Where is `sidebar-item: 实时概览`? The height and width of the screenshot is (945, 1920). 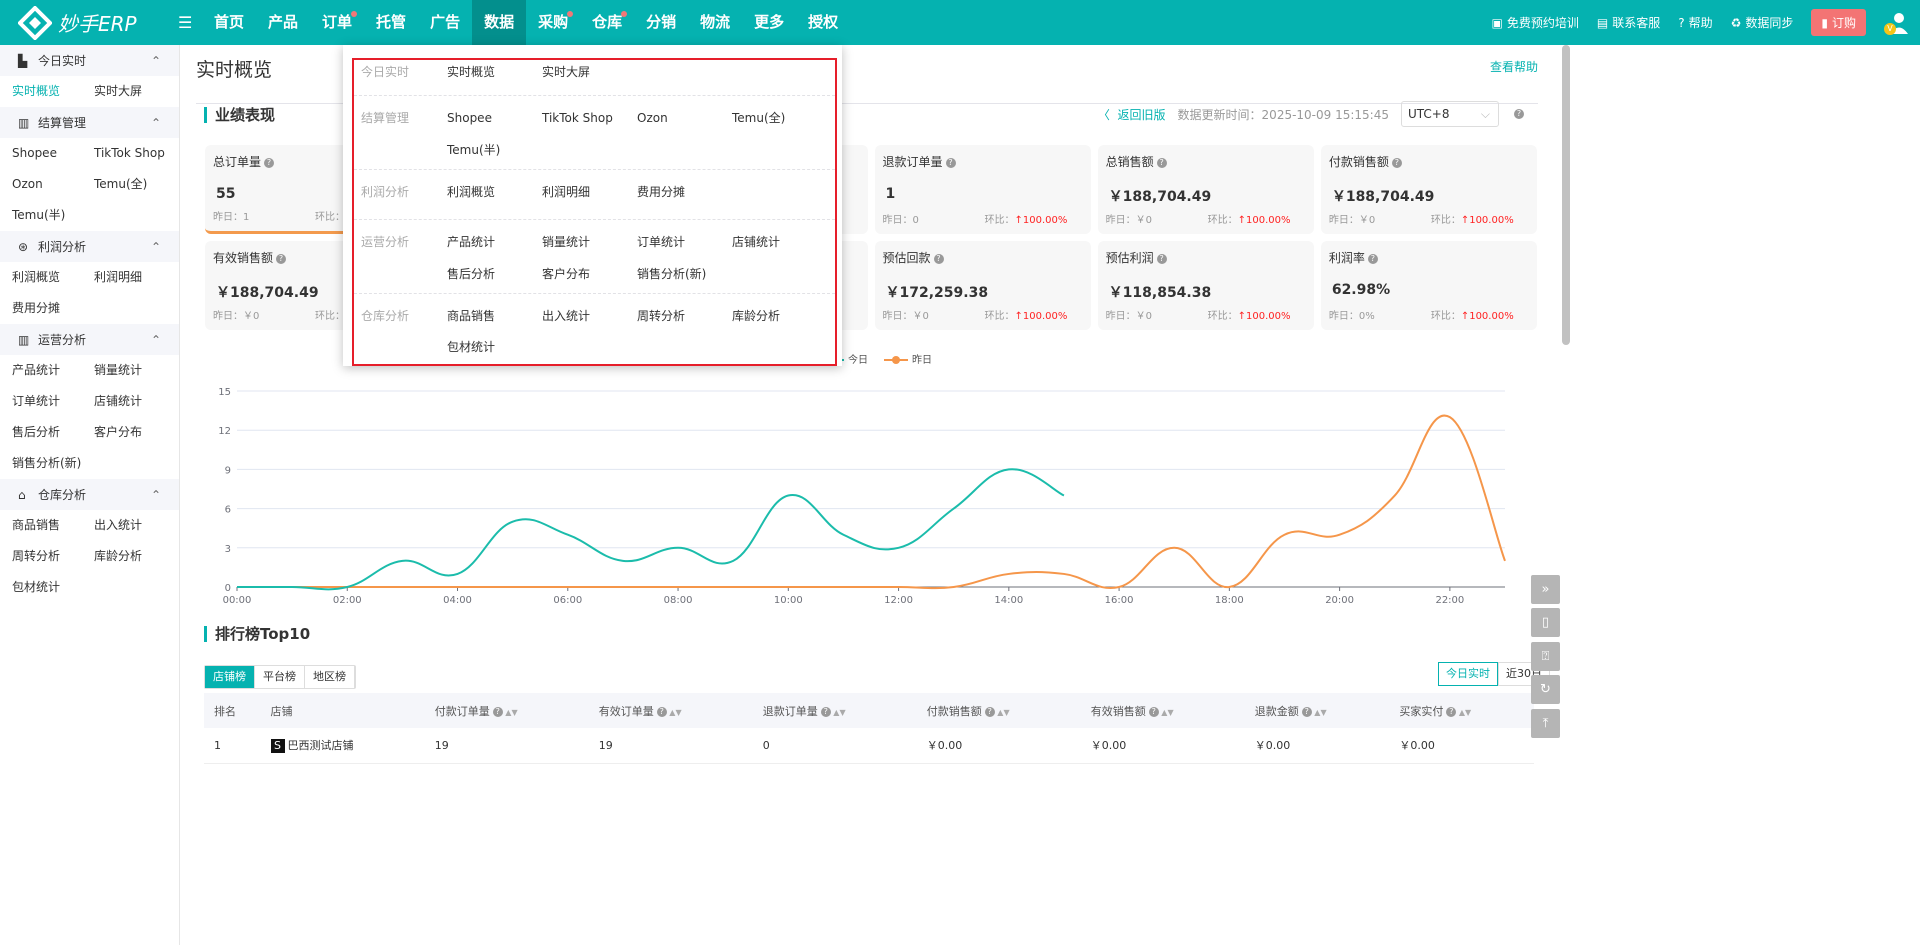
sidebar-item: 实时概览 is located at coordinates (36, 91).